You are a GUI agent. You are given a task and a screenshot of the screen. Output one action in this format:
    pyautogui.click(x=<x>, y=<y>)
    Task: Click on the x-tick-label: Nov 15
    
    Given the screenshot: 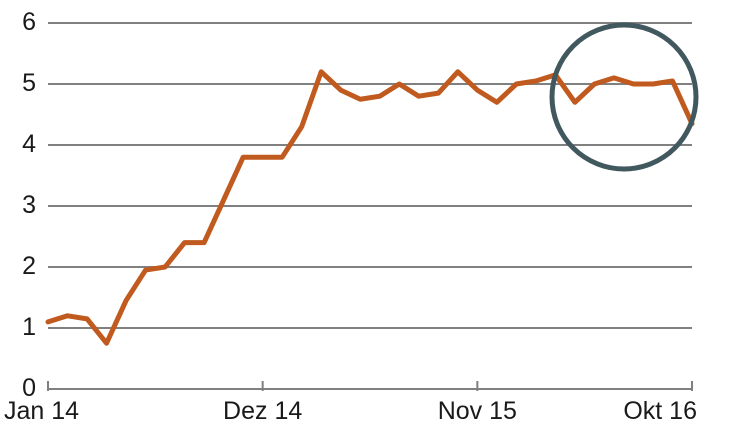 What is the action you would take?
    pyautogui.click(x=477, y=411)
    